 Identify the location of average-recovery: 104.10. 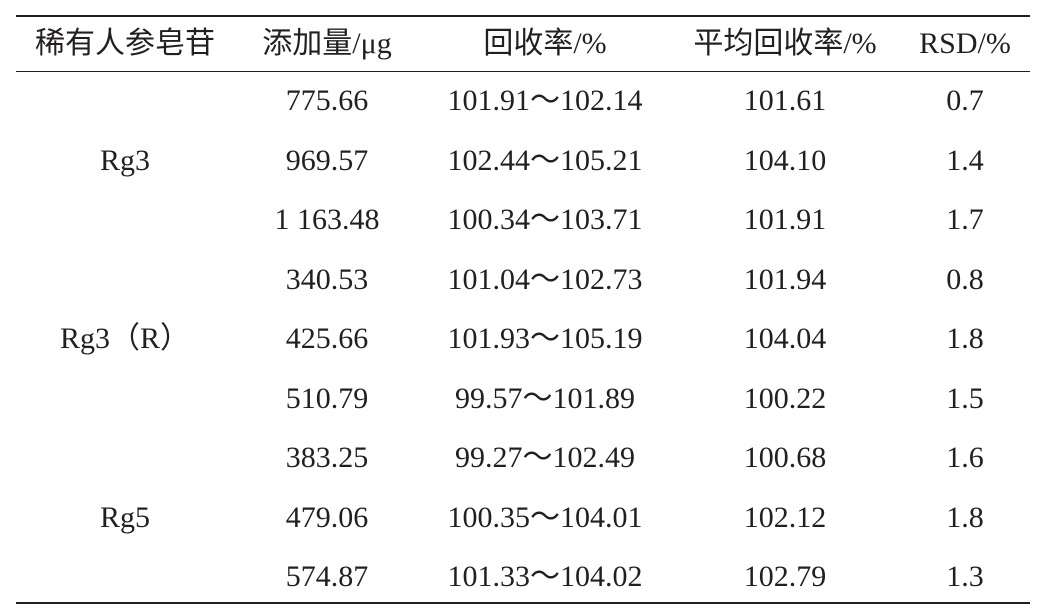
(785, 160).